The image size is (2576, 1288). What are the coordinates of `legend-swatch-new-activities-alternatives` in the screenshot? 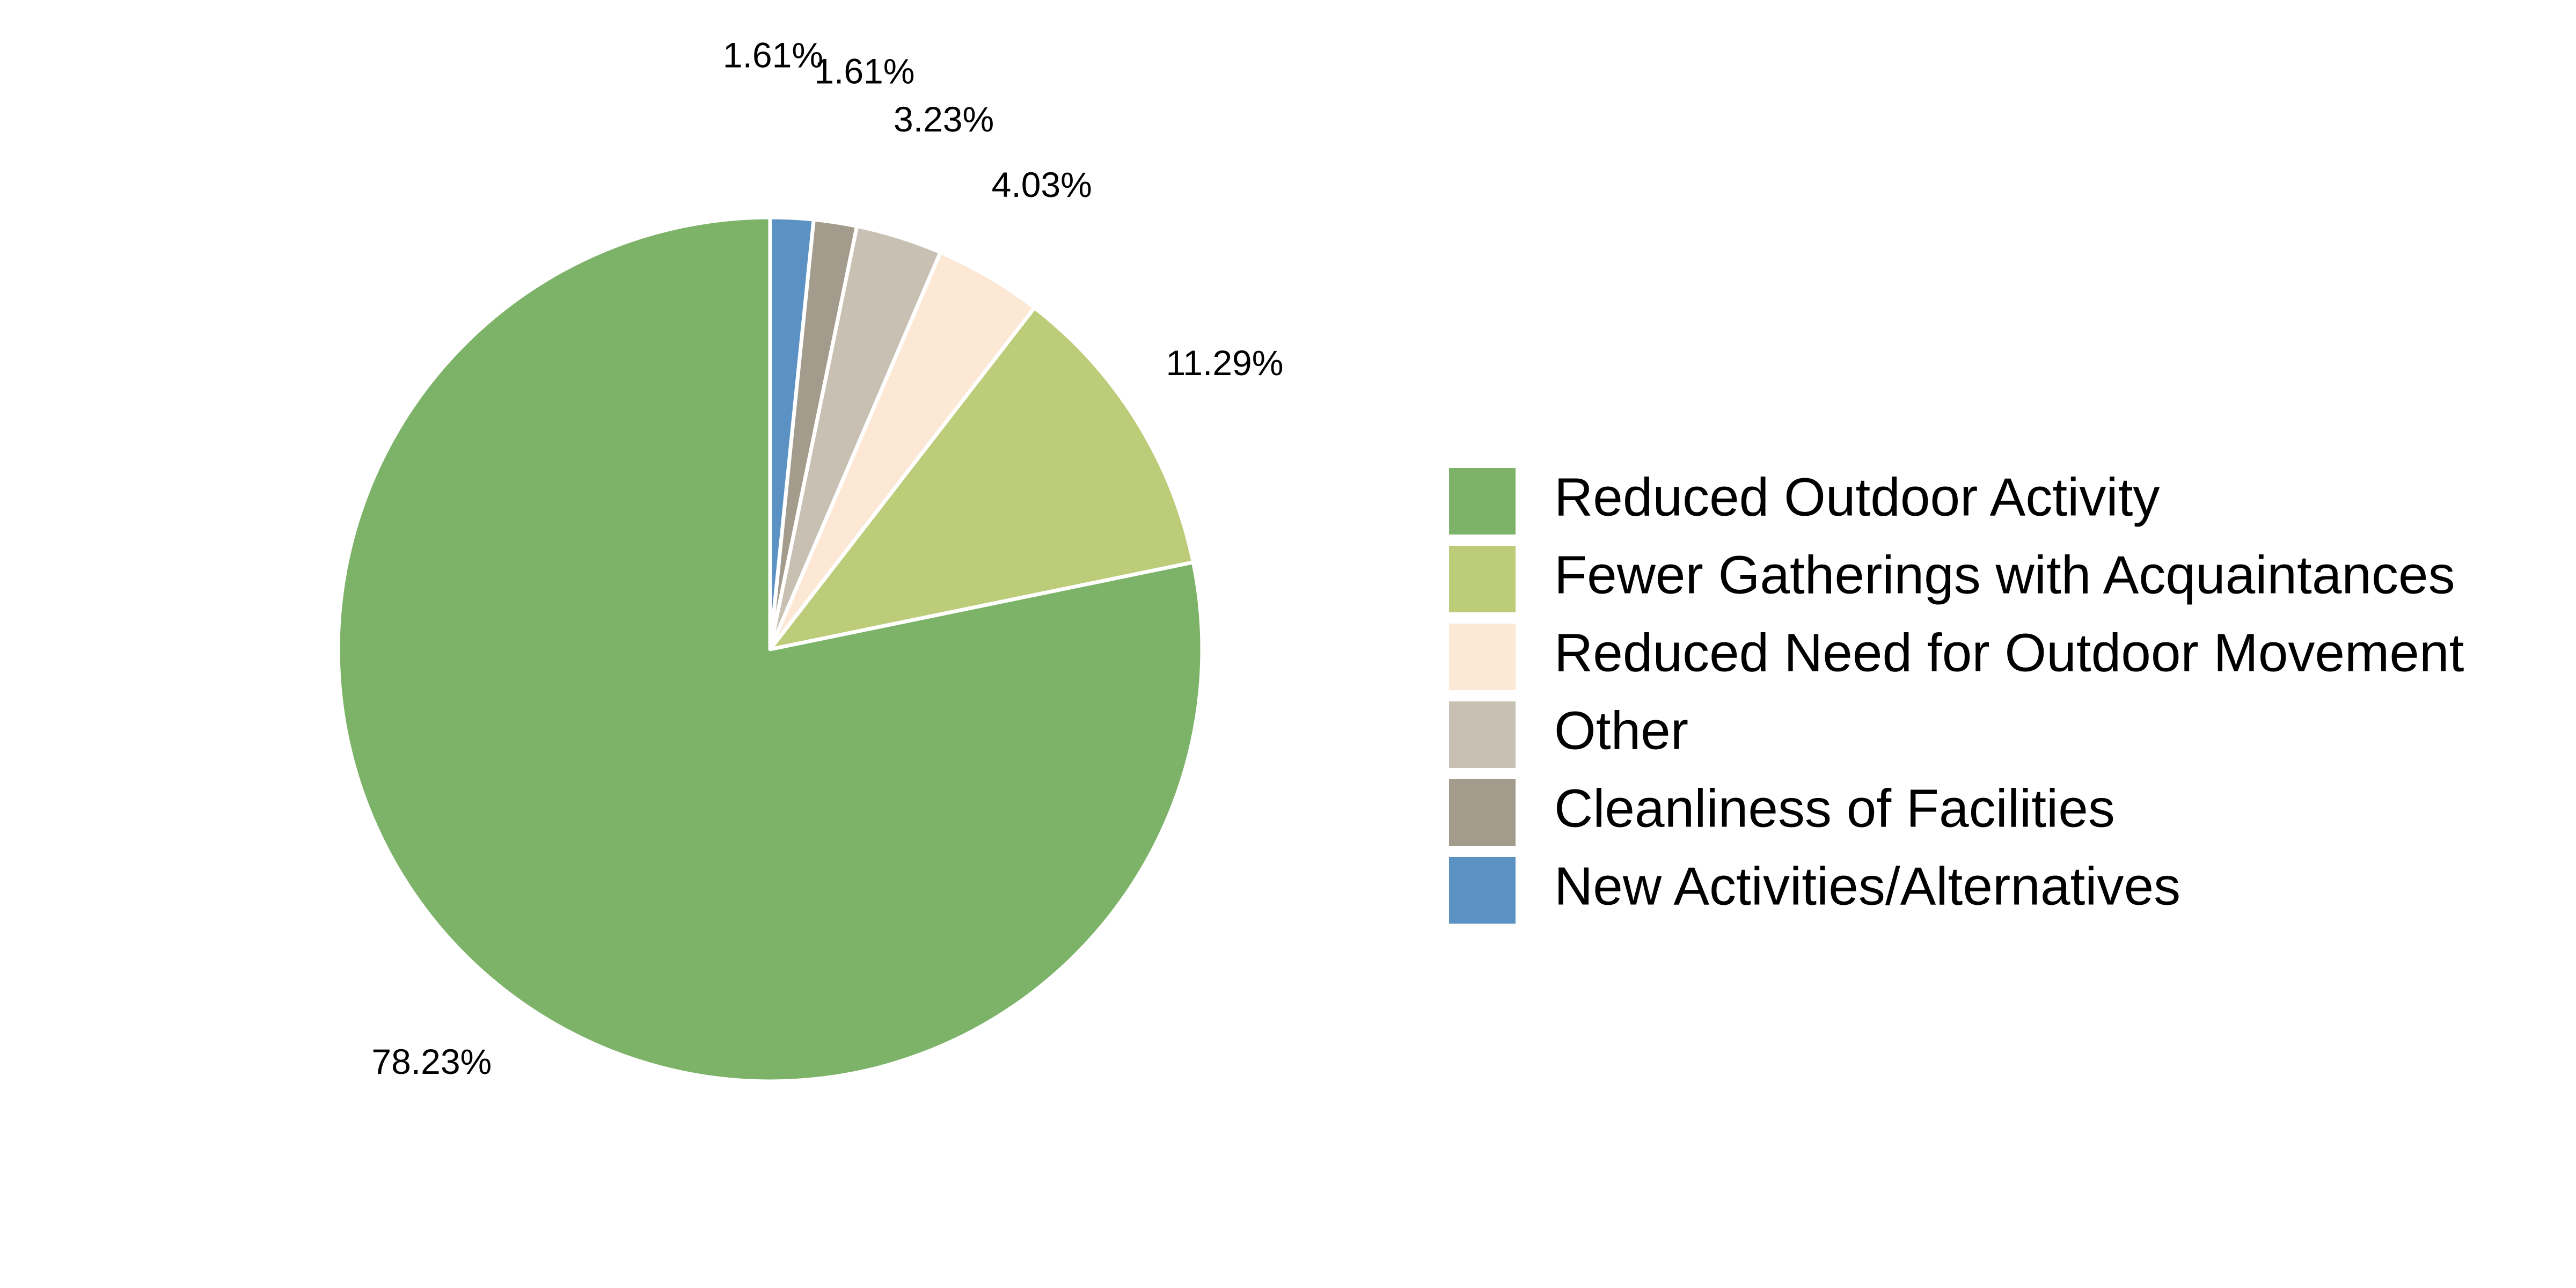 It's located at (1482, 890).